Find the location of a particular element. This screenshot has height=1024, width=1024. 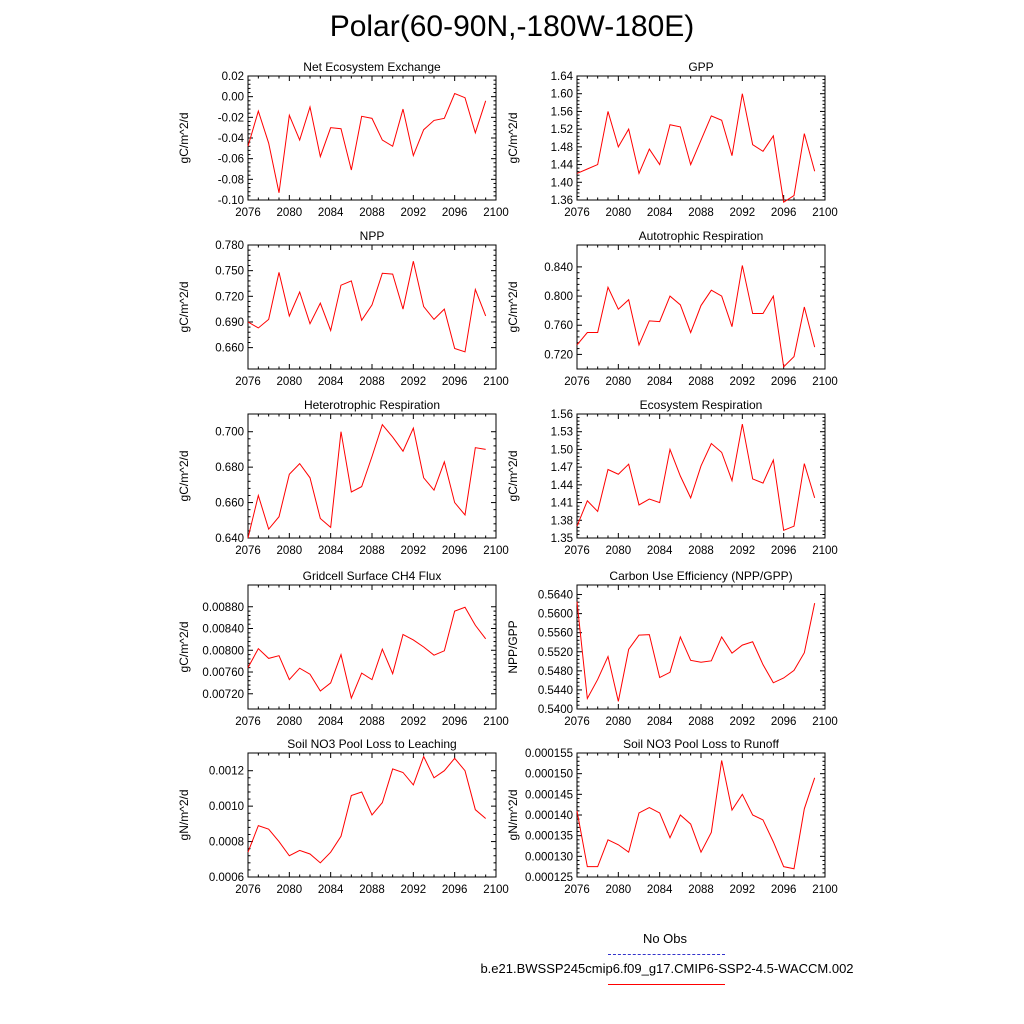

y-tick-label: 0.00 is located at coordinates (233, 98).